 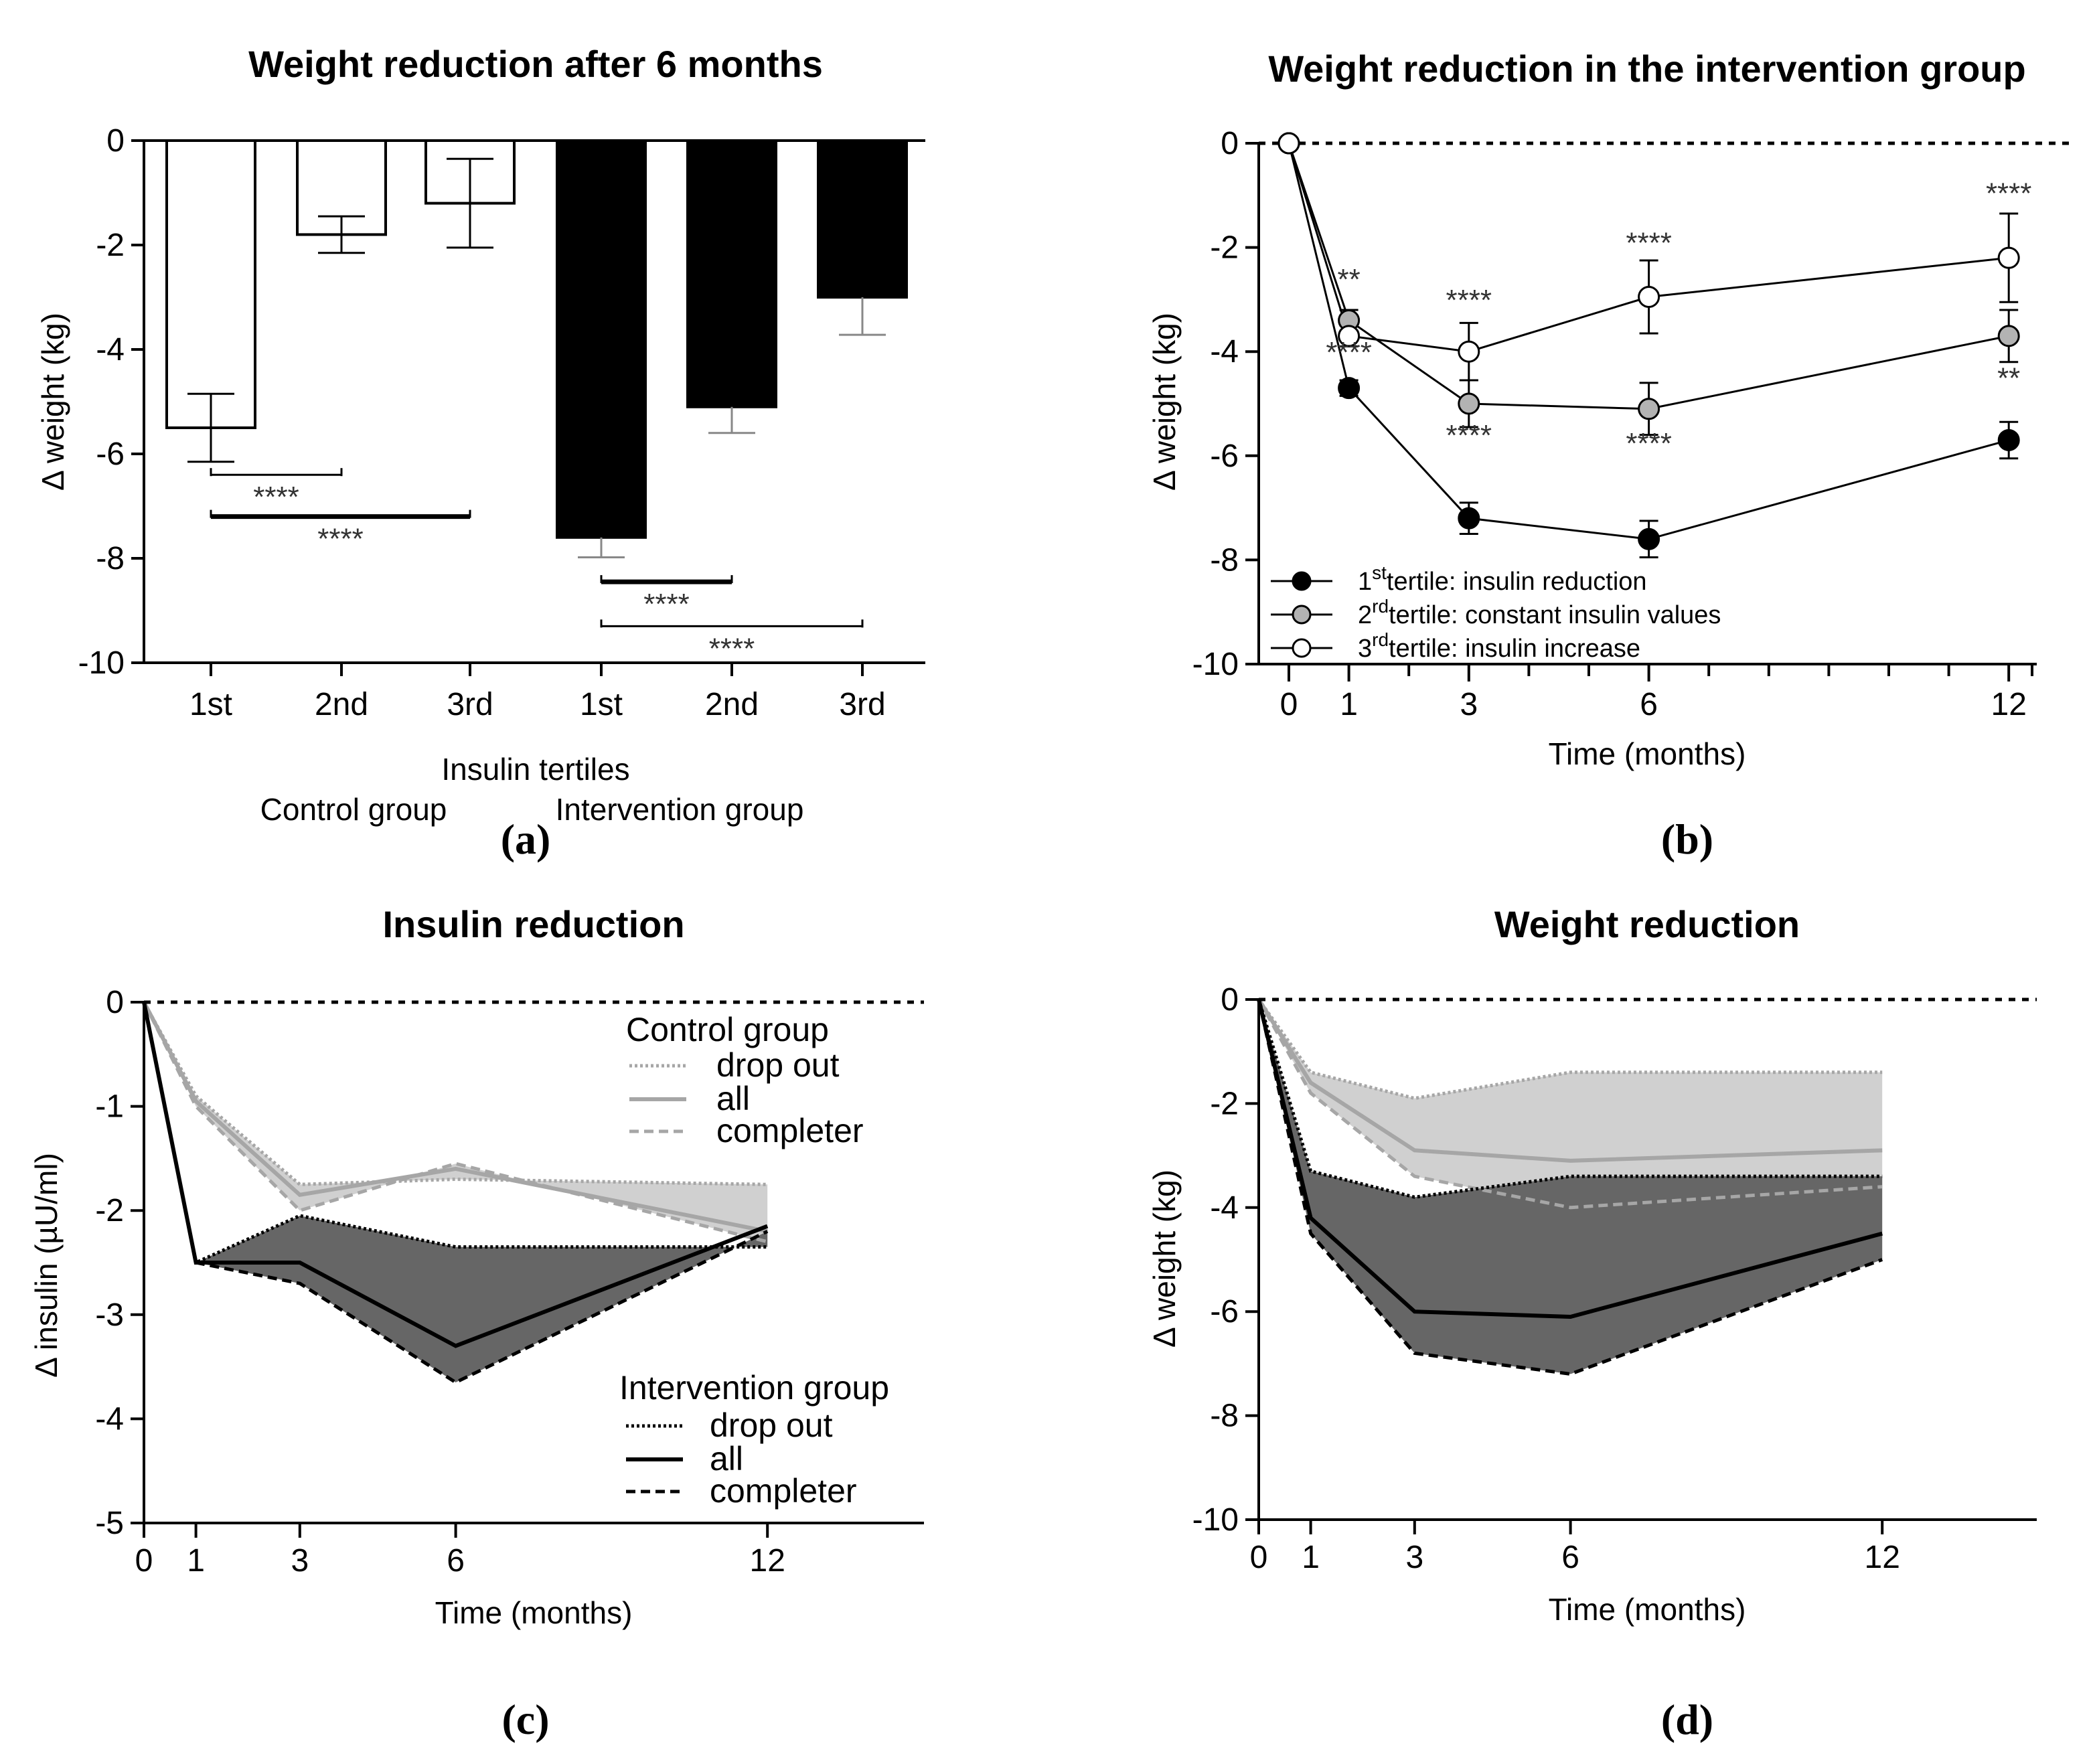 I want to click on intervention-completer-line, so click(x=456, y=1192).